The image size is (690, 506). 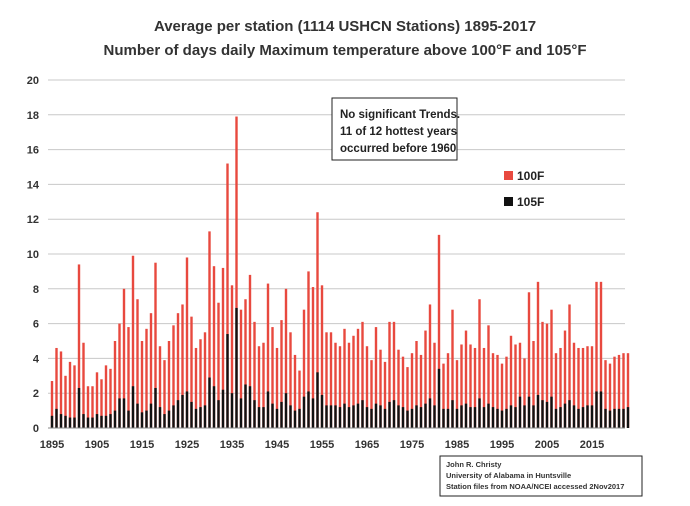 I want to click on y-tick-label: 0, so click(x=36, y=429).